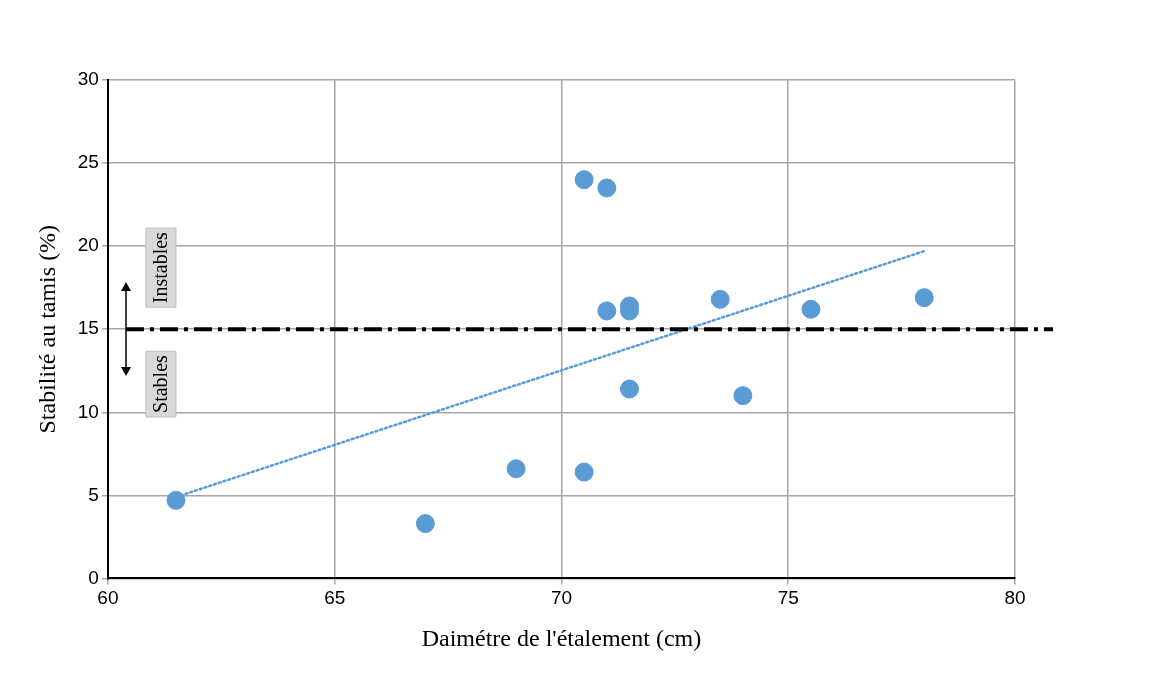  Describe the element at coordinates (1015, 598) in the screenshot. I see `x-tick-label: 80` at that location.